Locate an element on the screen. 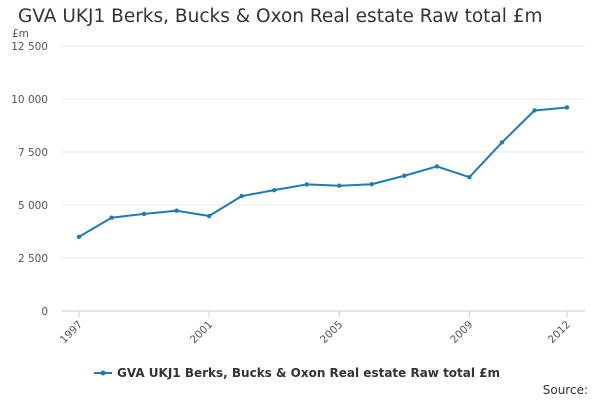 The height and width of the screenshot is (400, 600). y-tick-label: 12 500 is located at coordinates (29, 47).